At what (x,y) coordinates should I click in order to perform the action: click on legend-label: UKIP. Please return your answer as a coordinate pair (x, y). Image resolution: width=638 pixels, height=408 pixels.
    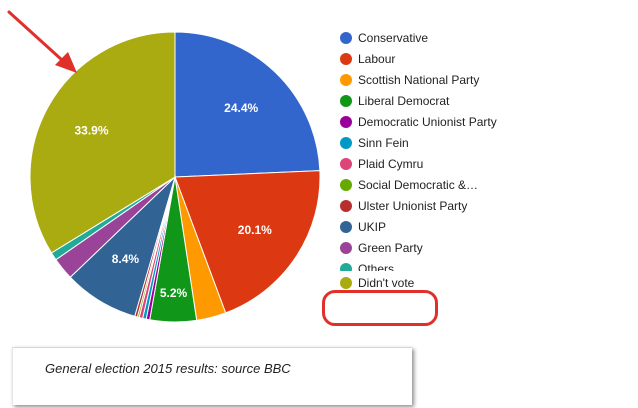
    Looking at the image, I should click on (372, 227).